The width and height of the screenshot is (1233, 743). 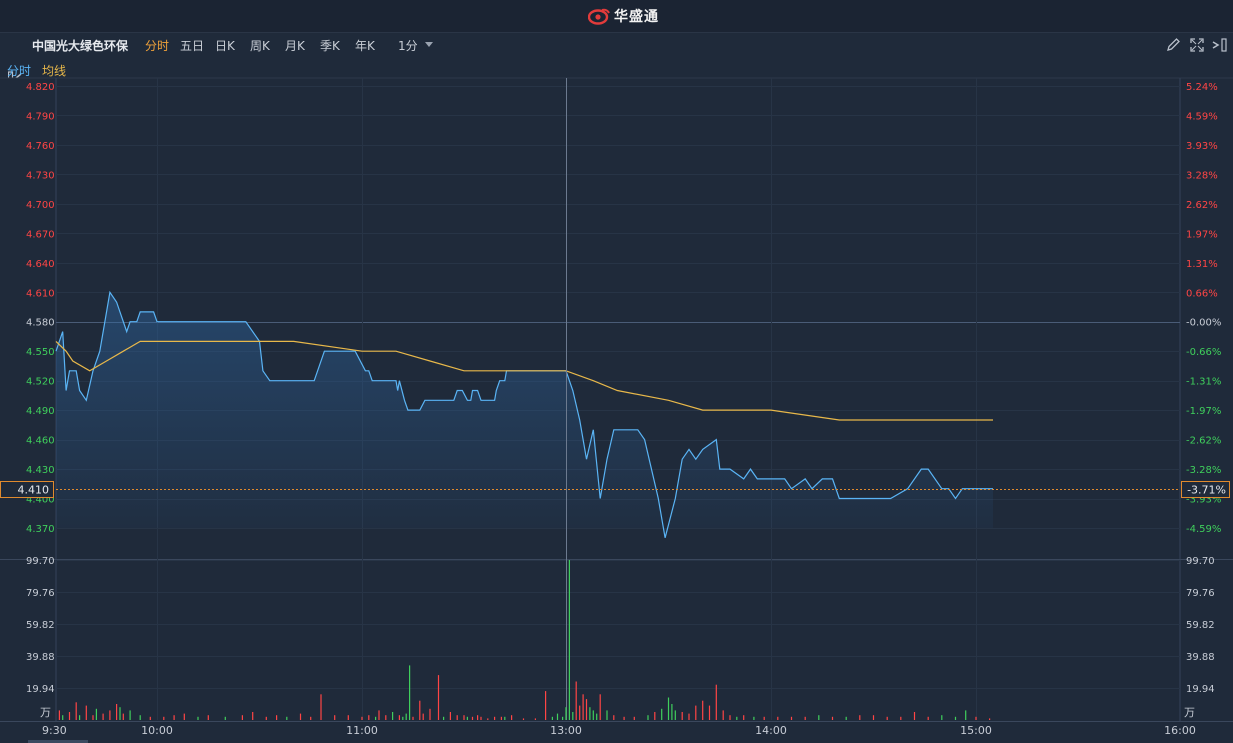 What do you see at coordinates (225, 46) in the screenshot?
I see `tab-daily-k: 日K` at bounding box center [225, 46].